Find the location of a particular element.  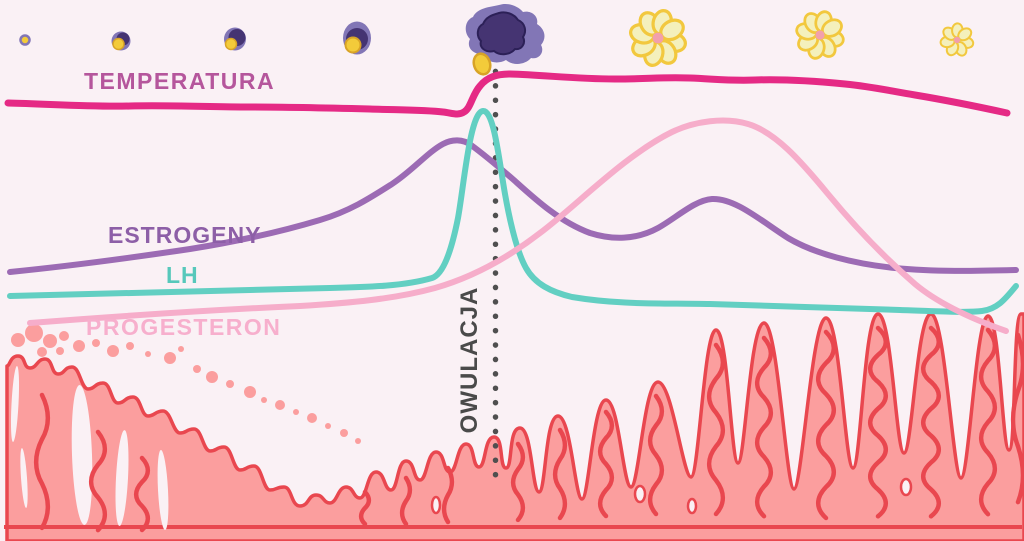

graafian-follicle-icon is located at coordinates (357, 38).